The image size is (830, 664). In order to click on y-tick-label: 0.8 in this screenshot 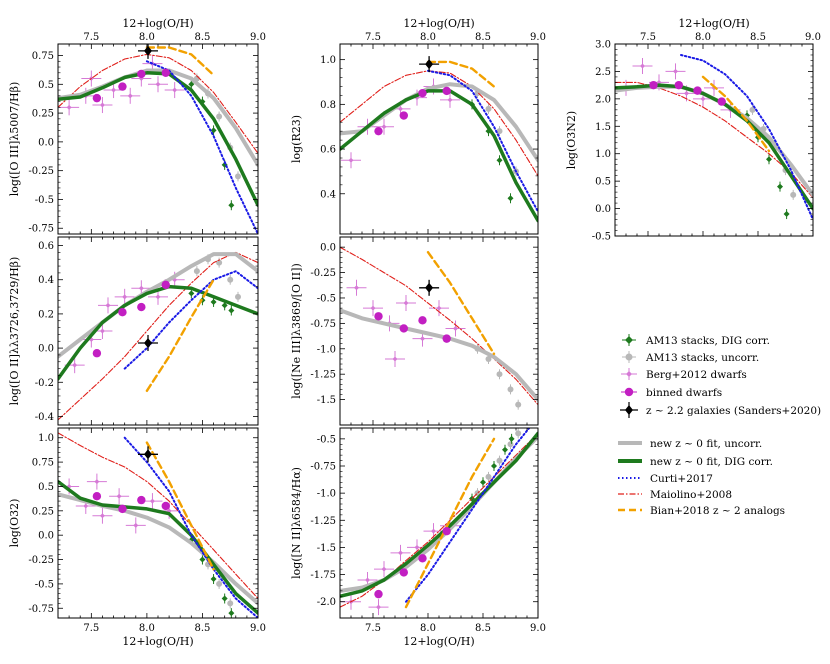, I will do `click(328, 105)`.